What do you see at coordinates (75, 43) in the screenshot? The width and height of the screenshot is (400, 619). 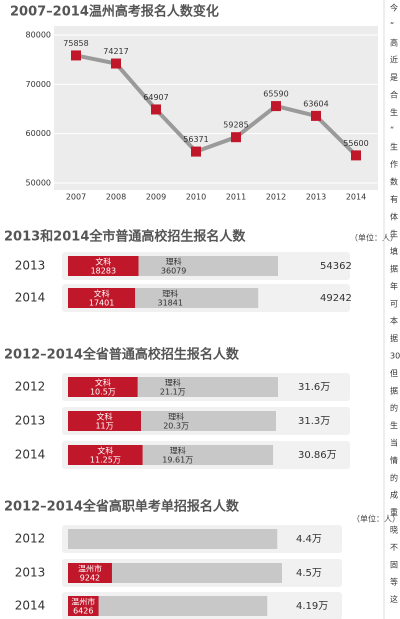 I see `value-label: 75858` at bounding box center [75, 43].